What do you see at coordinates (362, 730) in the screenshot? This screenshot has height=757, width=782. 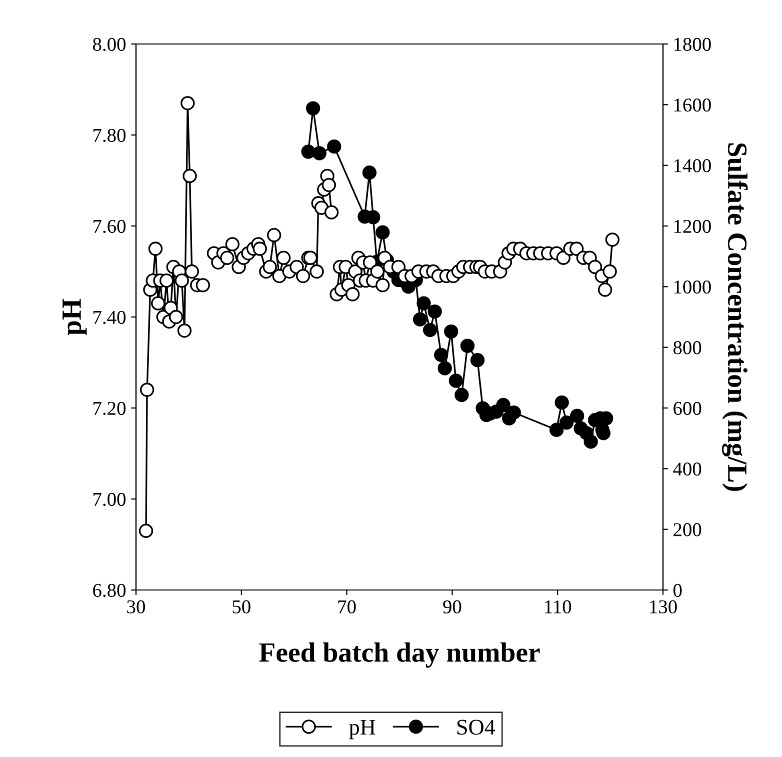 I see `legend-label: pH` at bounding box center [362, 730].